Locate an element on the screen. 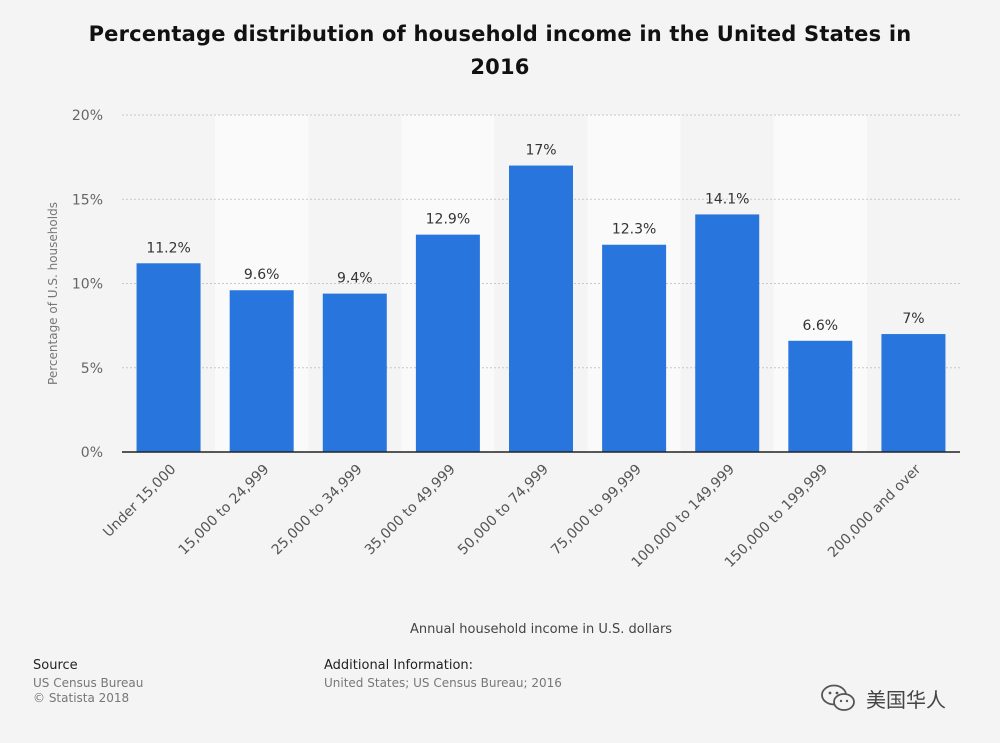  x-tick-label: 150,000 to 199,999 is located at coordinates (776, 516).